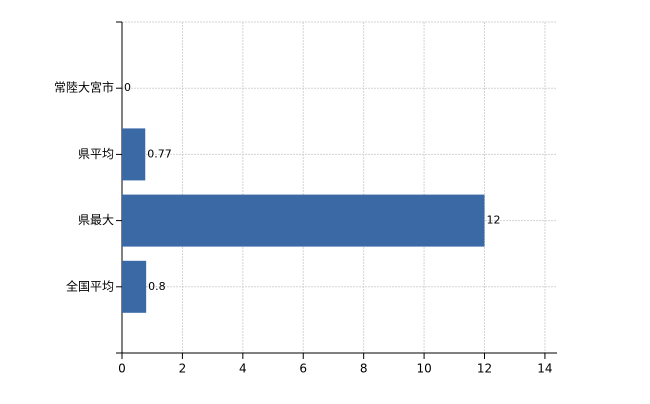 Image resolution: width=650 pixels, height=404 pixels. Describe the element at coordinates (364, 369) in the screenshot. I see `x-tick-label: 8` at that location.